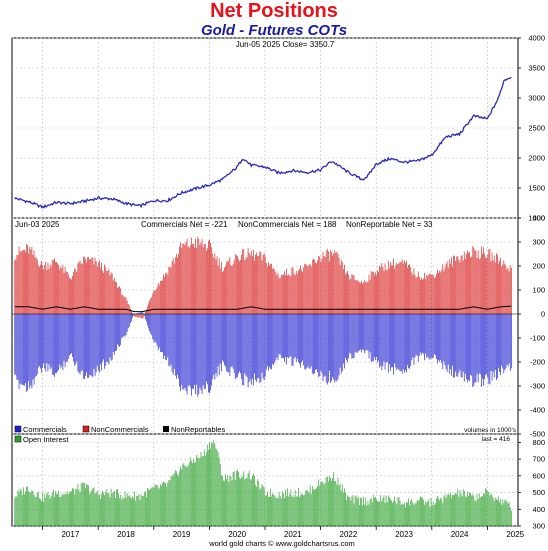  What do you see at coordinates (285, 44) in the screenshot?
I see `price-header: Jun-05 2025 Close= 3350.7` at bounding box center [285, 44].